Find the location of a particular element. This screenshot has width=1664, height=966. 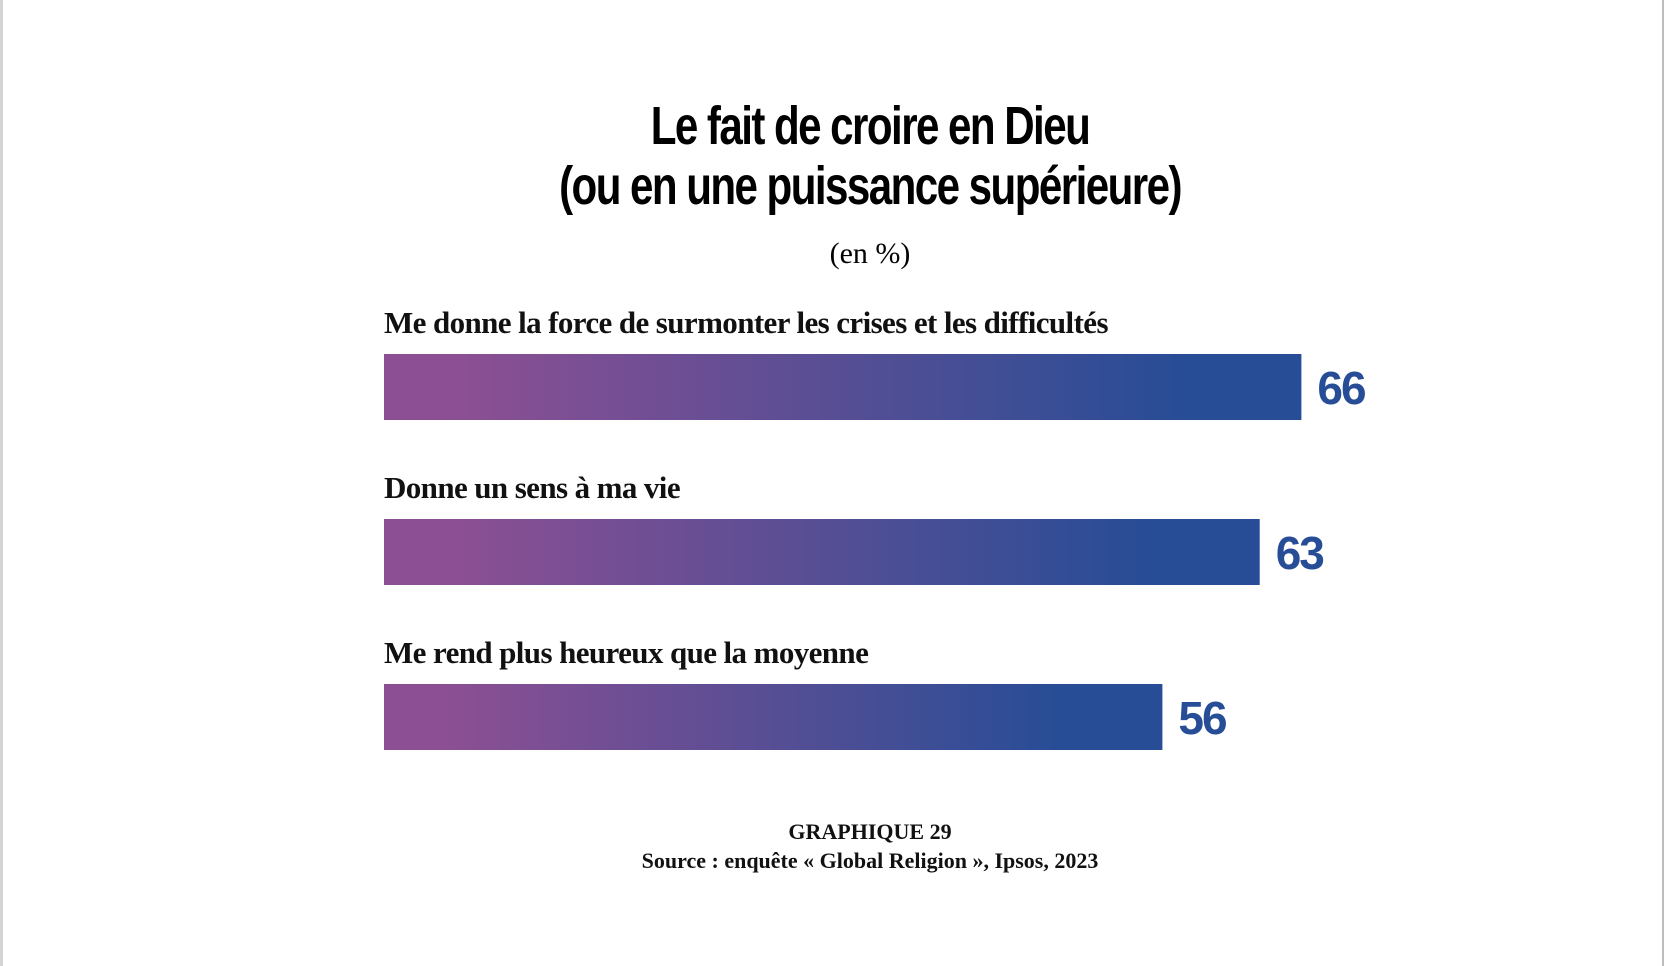

value-label: 66 is located at coordinates (1341, 388).